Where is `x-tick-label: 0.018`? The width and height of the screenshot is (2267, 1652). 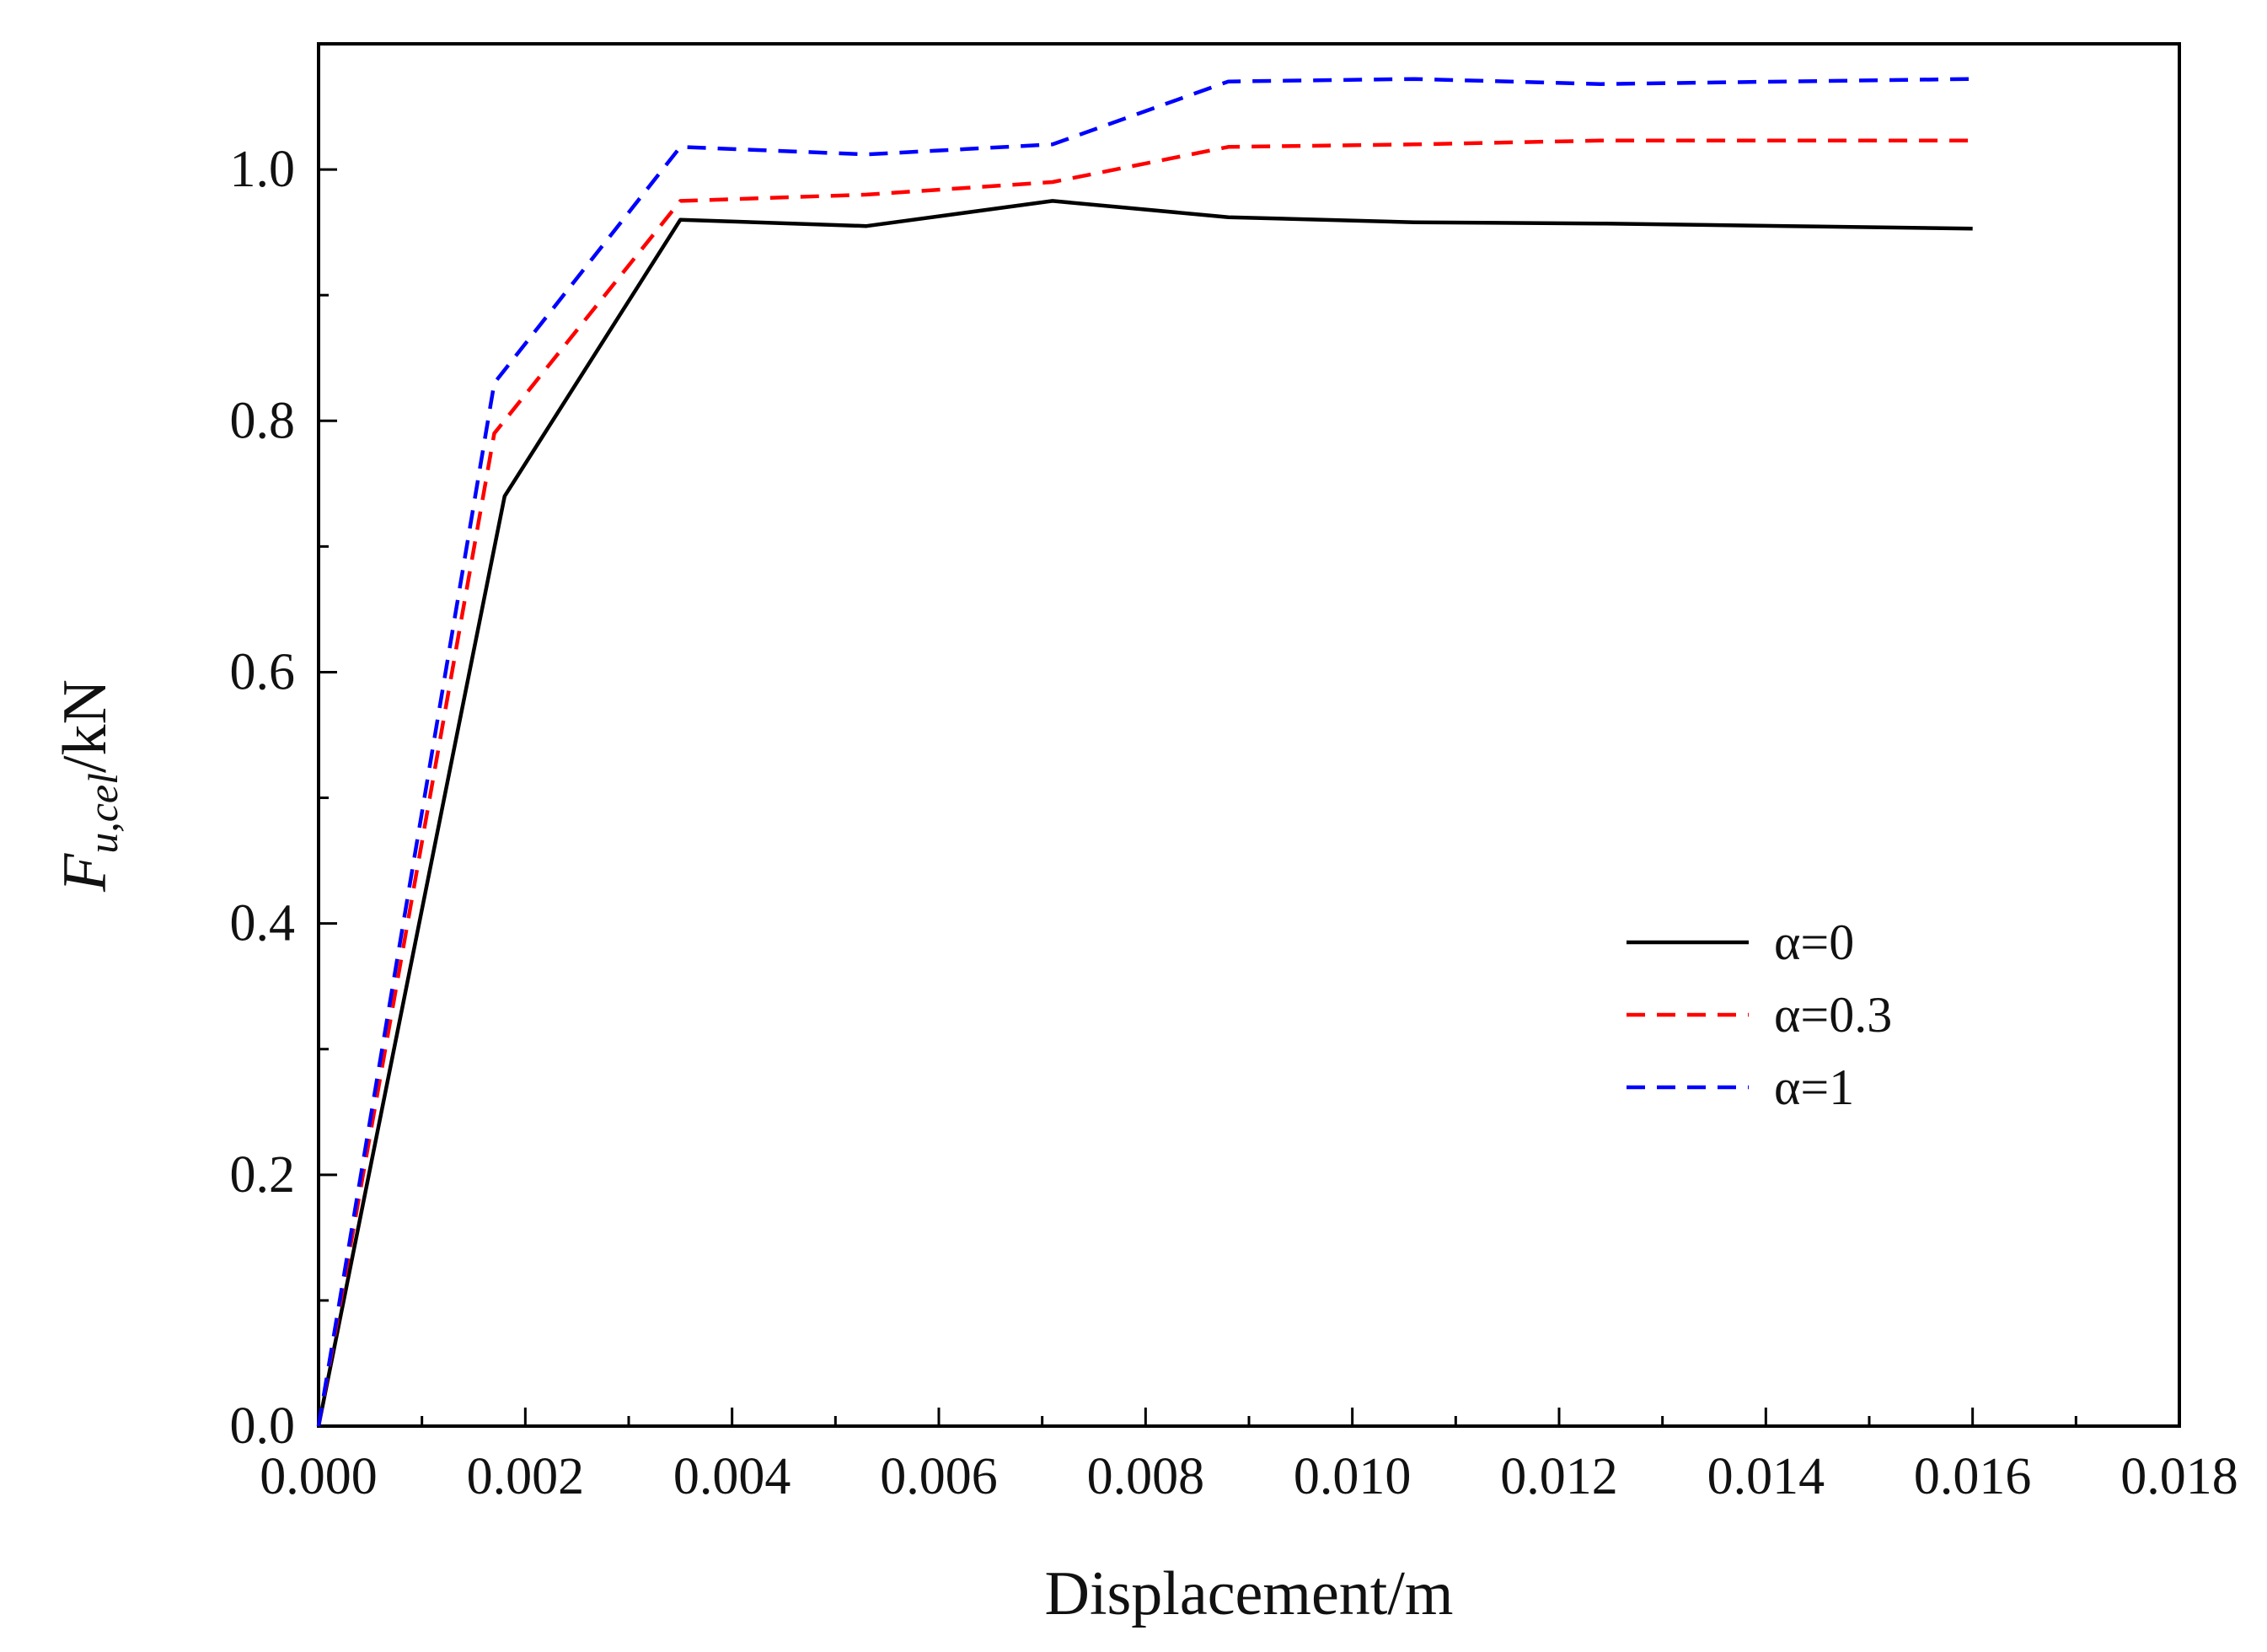
x-tick-label: 0.018 is located at coordinates (2179, 1476).